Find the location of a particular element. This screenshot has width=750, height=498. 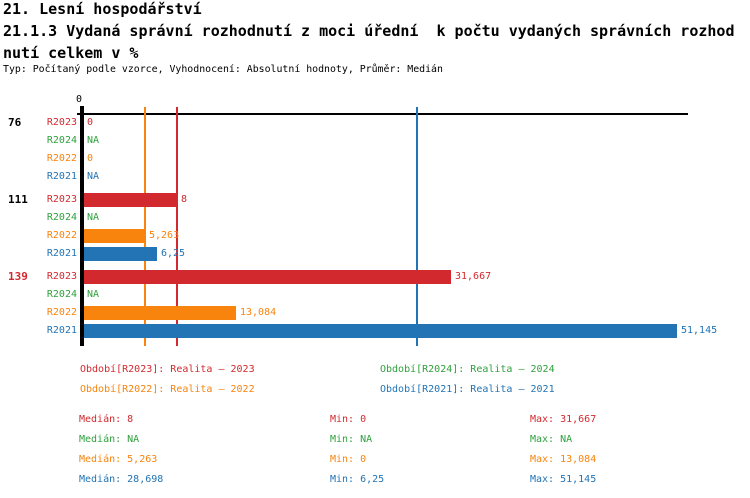

legend-item: Období[R2022]: Realita – 2022 is located at coordinates (167, 389).